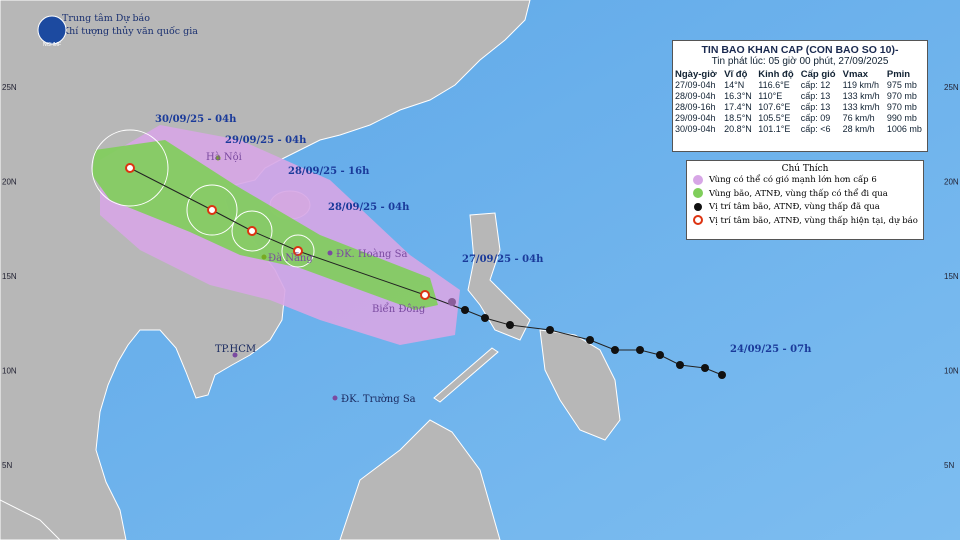  Describe the element at coordinates (774, 118) in the screenshot. I see `table-cell: 105.5°E` at that location.